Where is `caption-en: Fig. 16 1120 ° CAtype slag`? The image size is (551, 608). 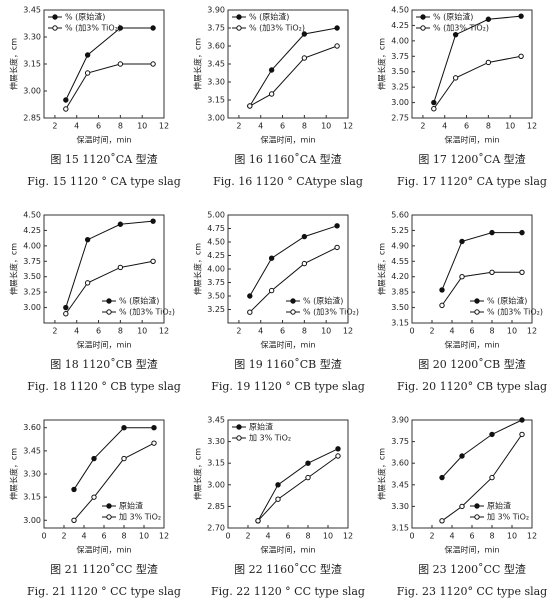 caption-en: Fig. 16 1120 ° CAtype slag is located at coordinates (288, 181).